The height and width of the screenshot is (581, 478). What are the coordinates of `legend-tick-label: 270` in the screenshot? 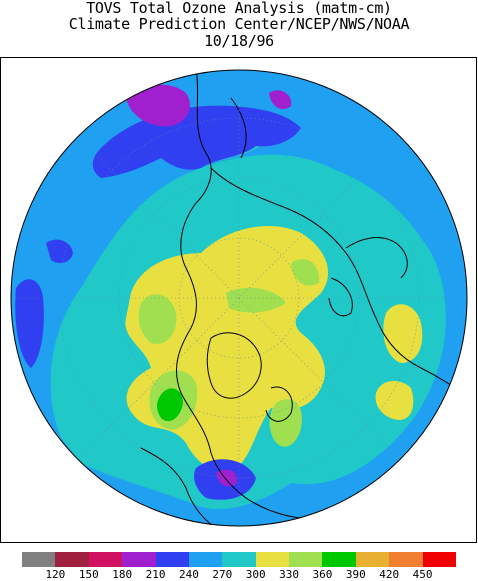 It's located at (222, 574).